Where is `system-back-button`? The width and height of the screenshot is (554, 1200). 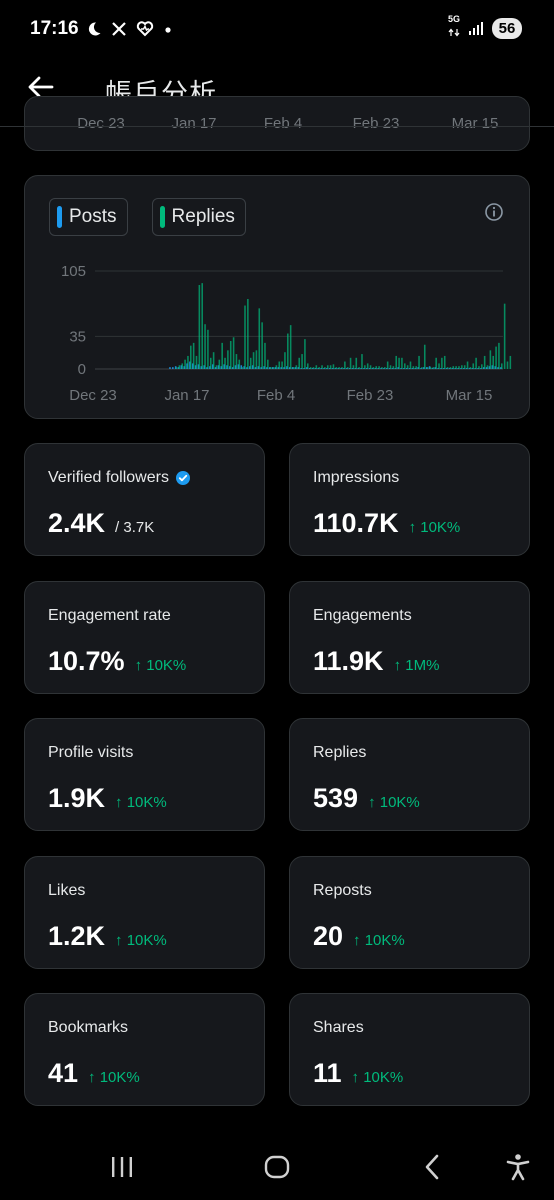
system-back-button is located at coordinates (433, 1167).